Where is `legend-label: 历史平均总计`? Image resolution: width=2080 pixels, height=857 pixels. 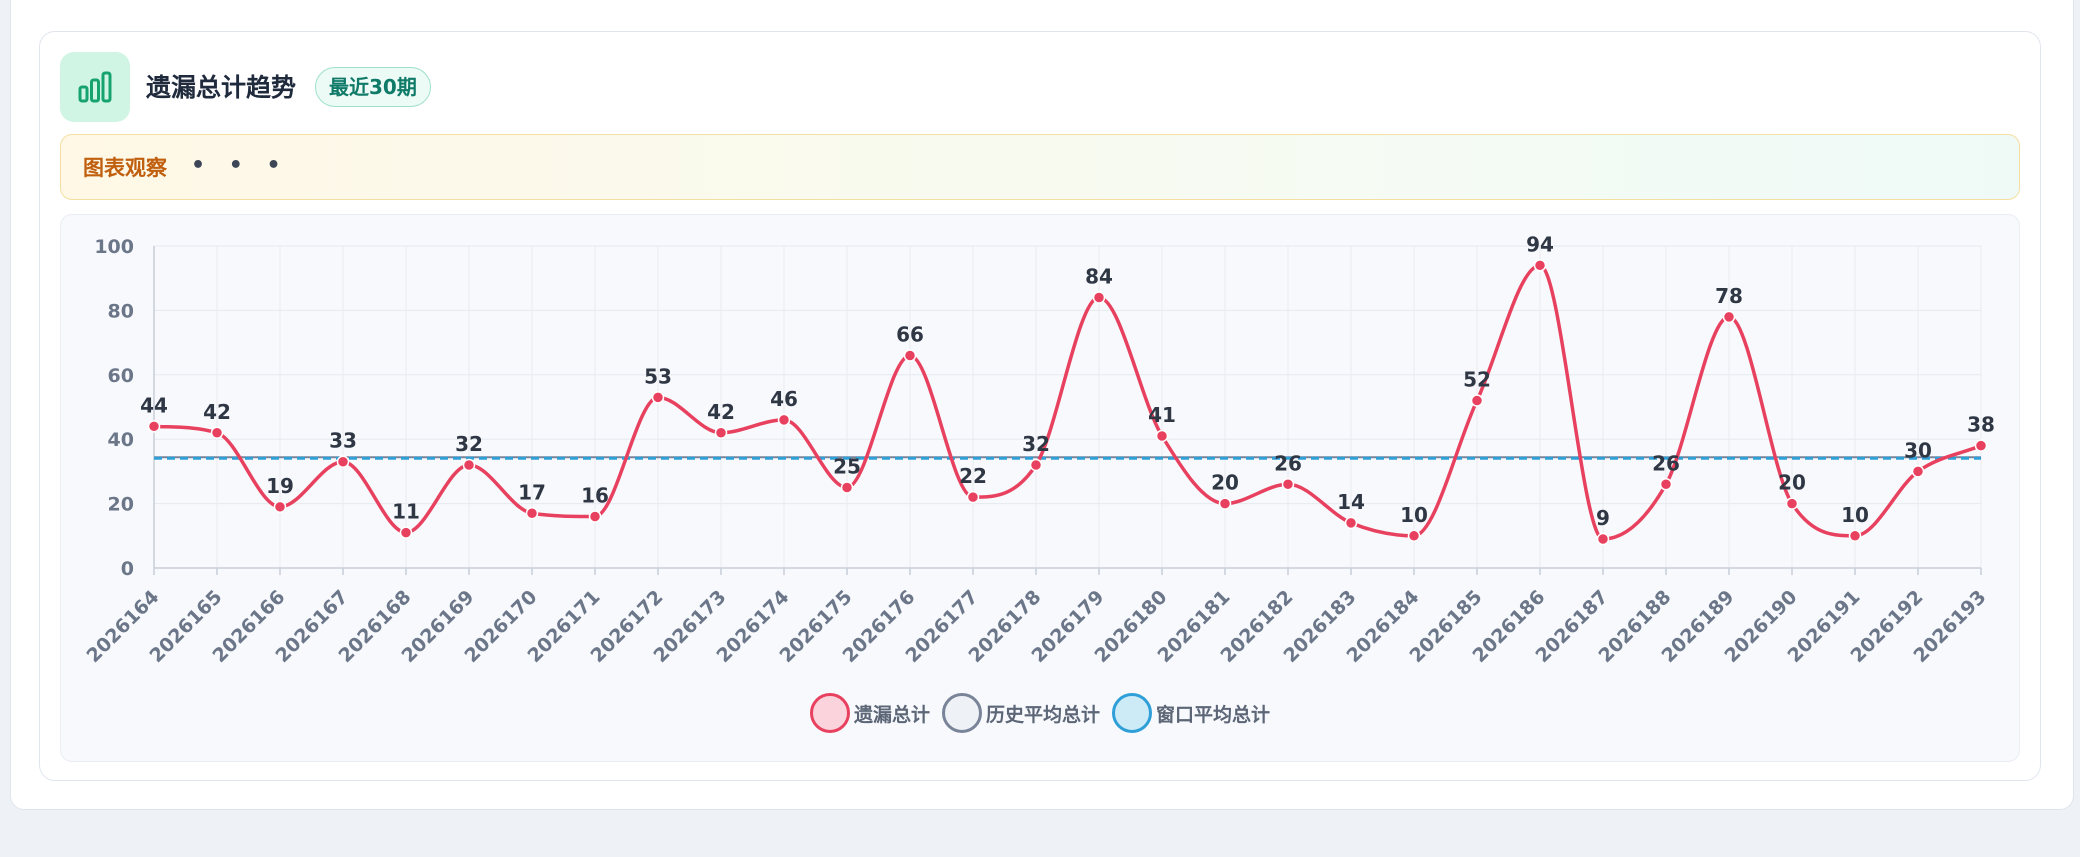 legend-label: 历史平均总计 is located at coordinates (1042, 714).